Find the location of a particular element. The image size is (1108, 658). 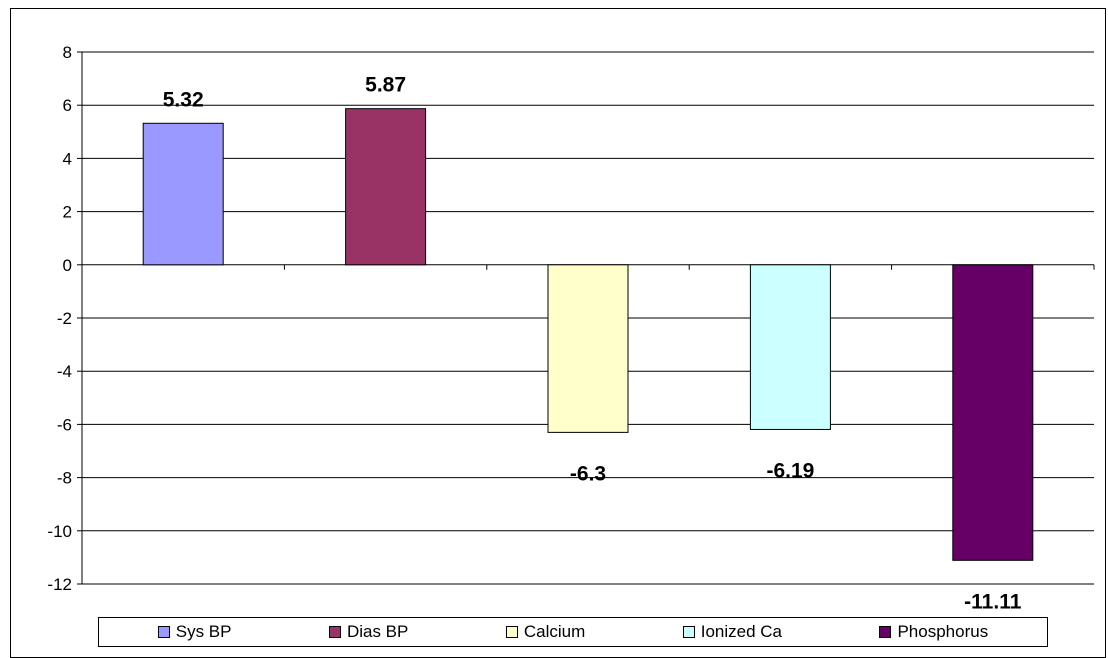

legend-item: Dias BP is located at coordinates (368, 632).